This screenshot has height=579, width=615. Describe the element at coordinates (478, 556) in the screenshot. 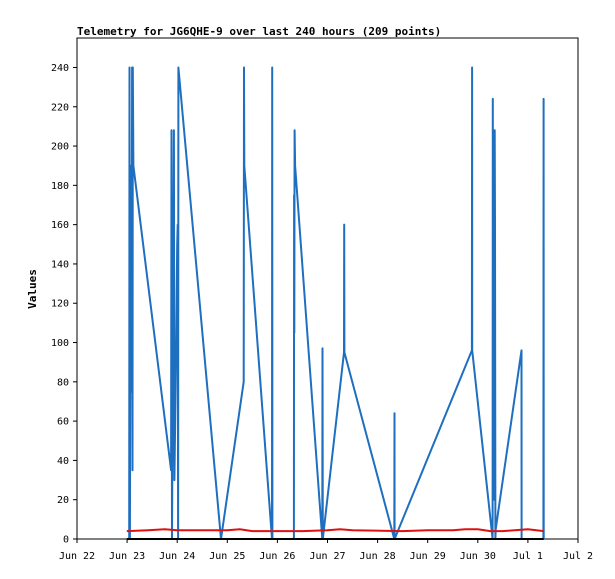

I see `x-tick-label: Jun 30` at that location.